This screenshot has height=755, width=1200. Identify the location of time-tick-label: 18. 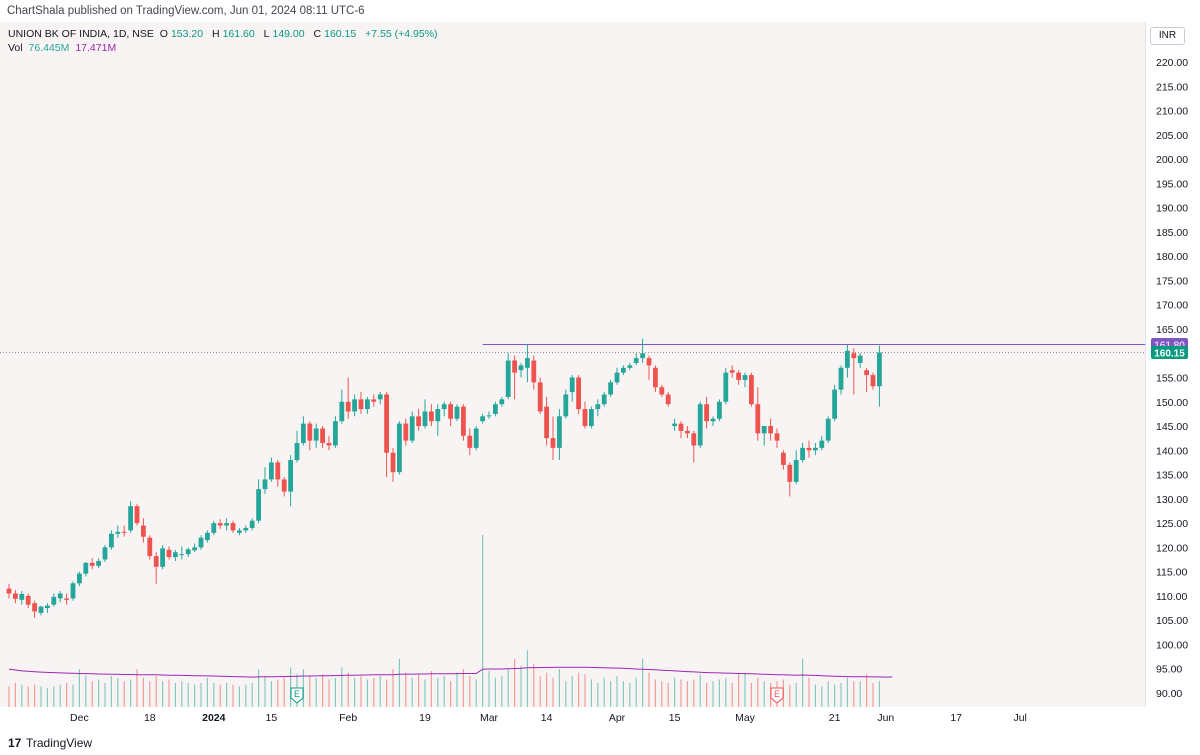
(150, 718).